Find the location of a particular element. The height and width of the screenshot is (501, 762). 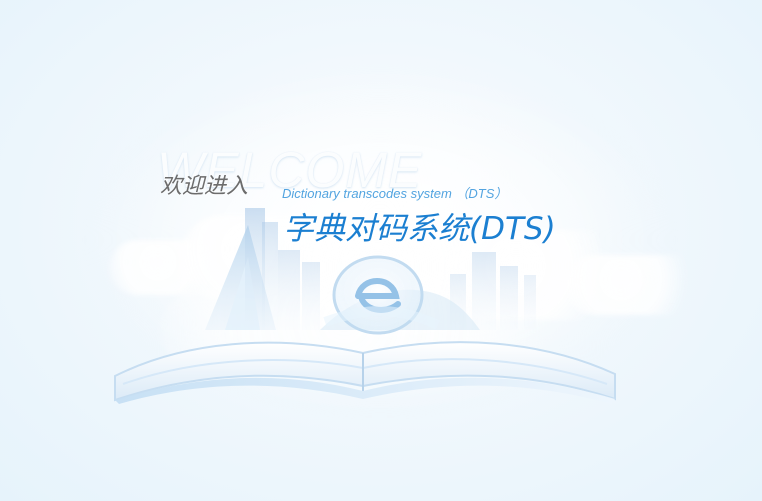

welcome-background-text: WELCOME is located at coordinates (290, 170).